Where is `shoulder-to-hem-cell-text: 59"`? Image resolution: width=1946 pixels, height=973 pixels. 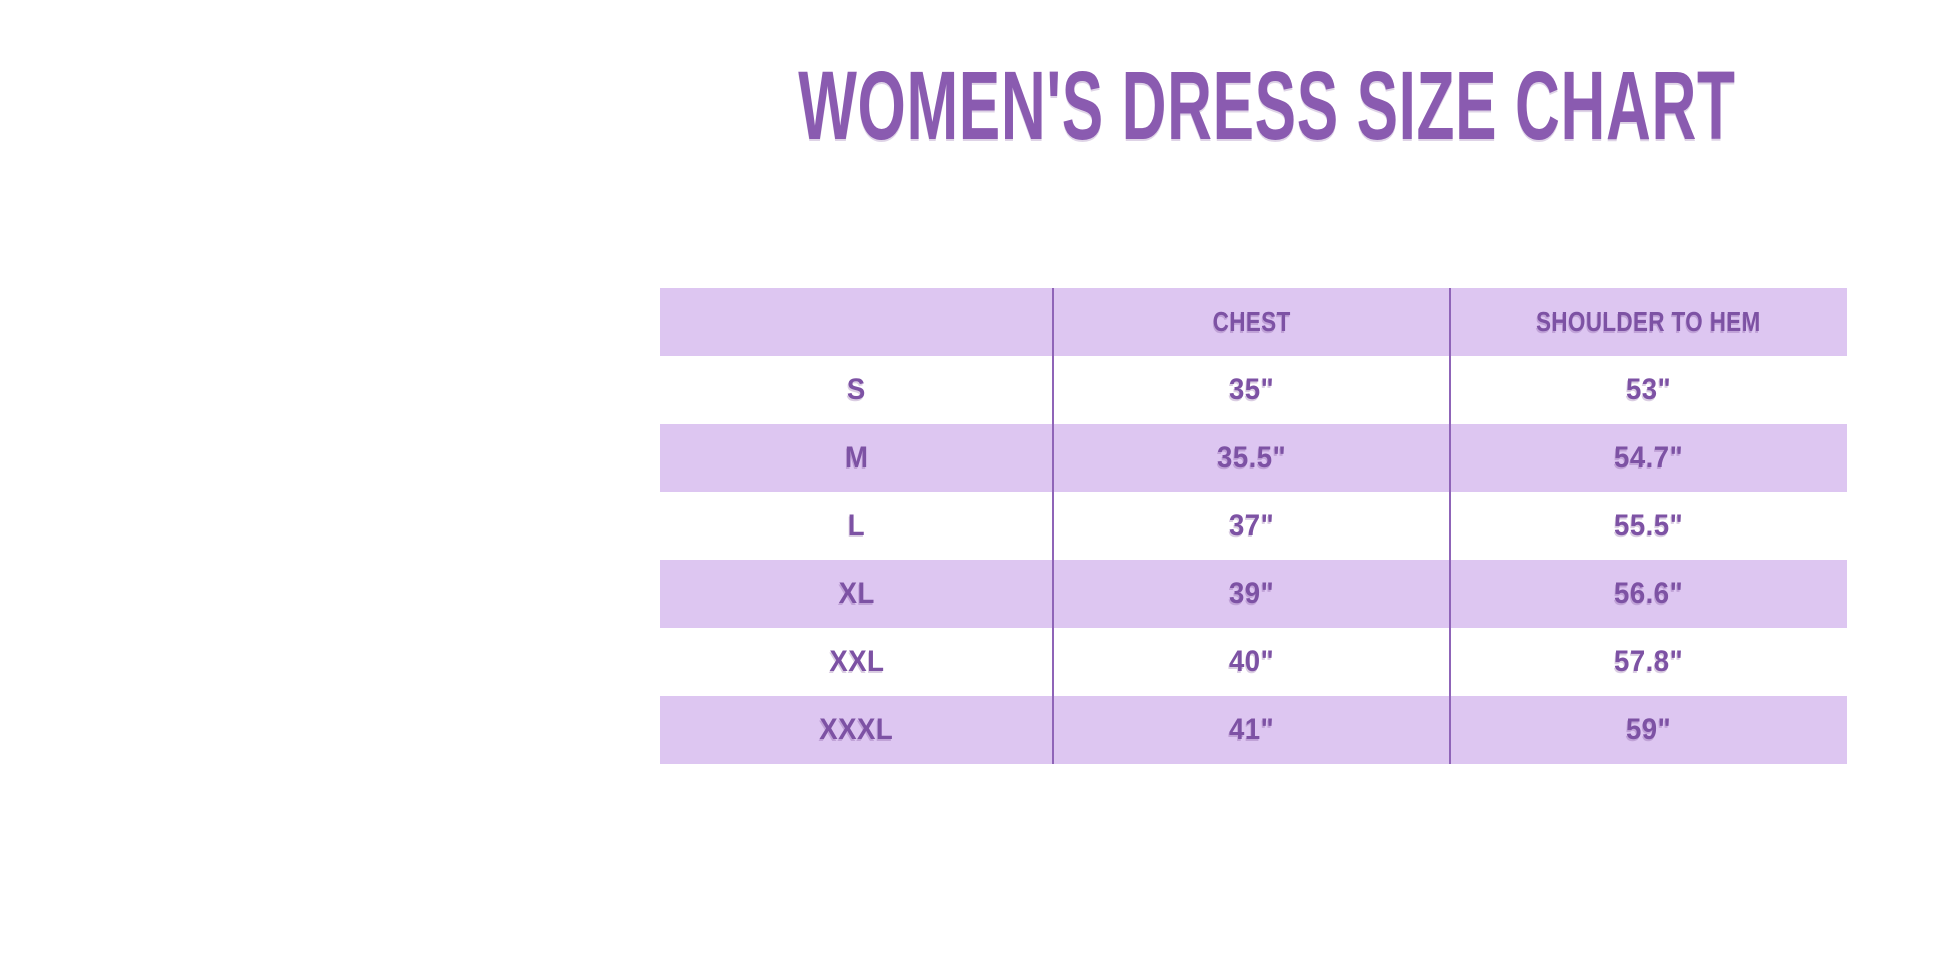 shoulder-to-hem-cell-text: 59" is located at coordinates (1648, 729).